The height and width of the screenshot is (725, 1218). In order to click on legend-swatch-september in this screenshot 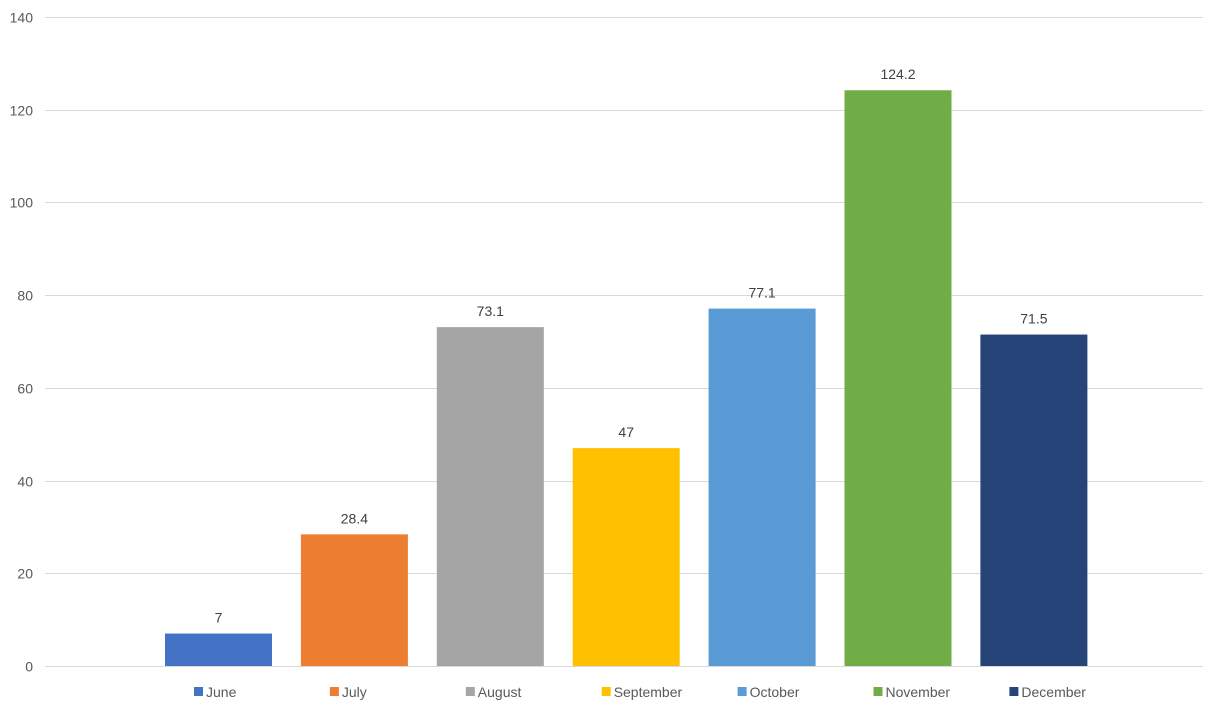, I will do `click(606, 691)`.